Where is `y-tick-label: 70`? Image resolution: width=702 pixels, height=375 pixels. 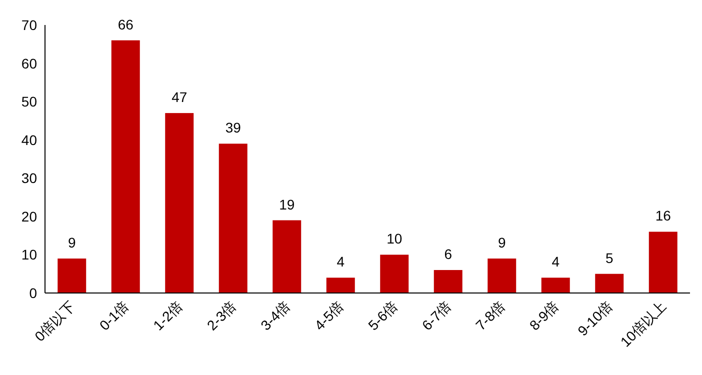 y-tick-label: 70 is located at coordinates (29, 25).